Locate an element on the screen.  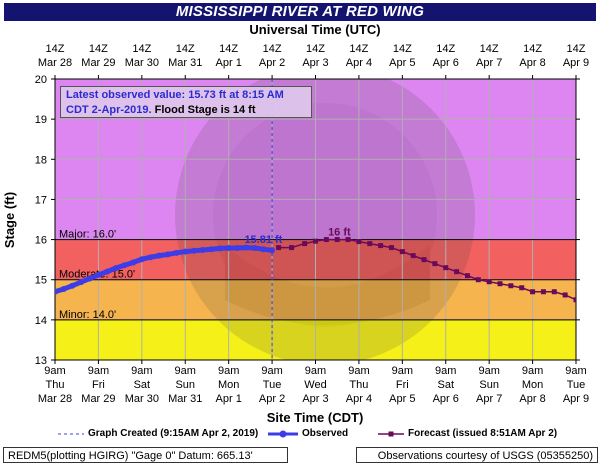
bottom-tick-day: Sun is located at coordinates (185, 385).